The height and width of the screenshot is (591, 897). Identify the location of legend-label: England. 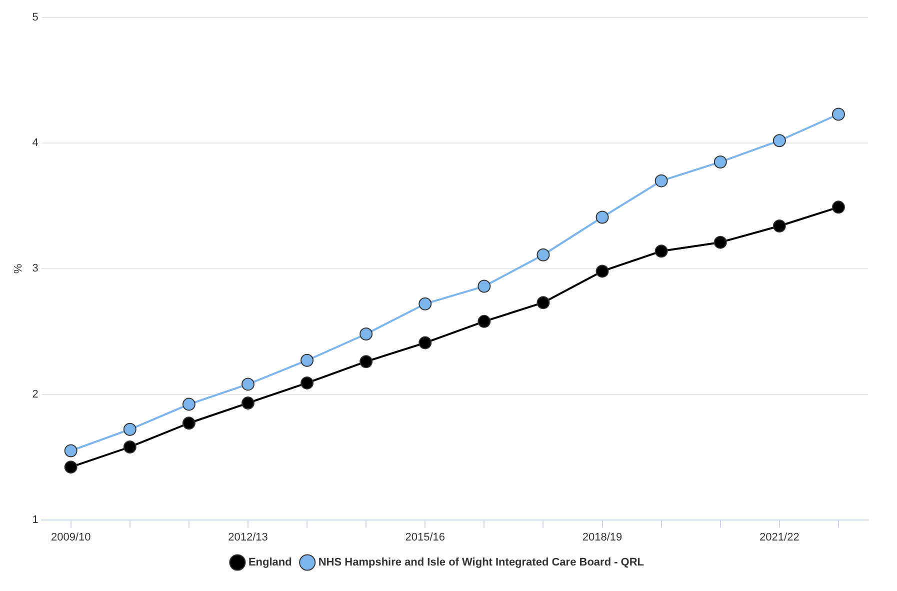
(270, 562).